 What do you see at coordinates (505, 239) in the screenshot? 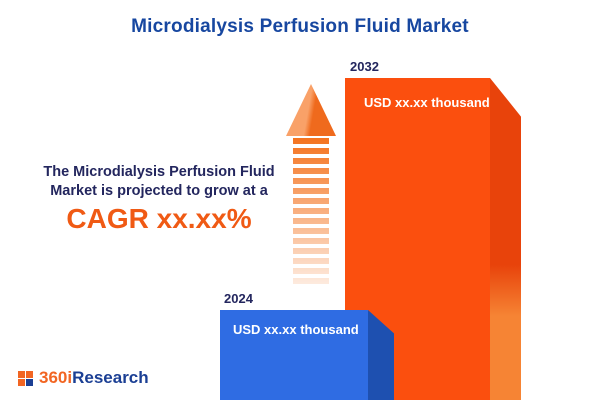
I see `bar-2032-side-face` at bounding box center [505, 239].